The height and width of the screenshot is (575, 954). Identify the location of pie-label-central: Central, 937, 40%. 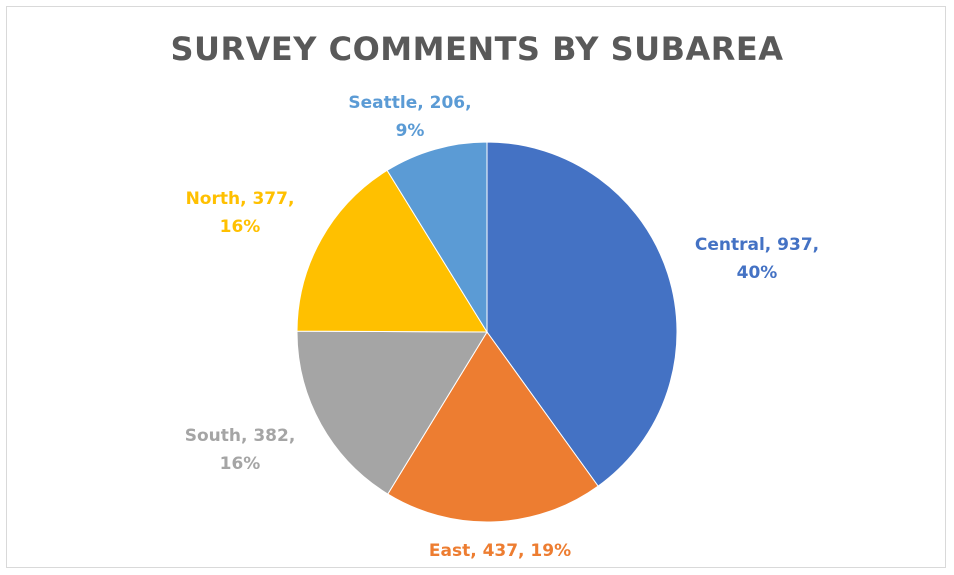
(757, 259).